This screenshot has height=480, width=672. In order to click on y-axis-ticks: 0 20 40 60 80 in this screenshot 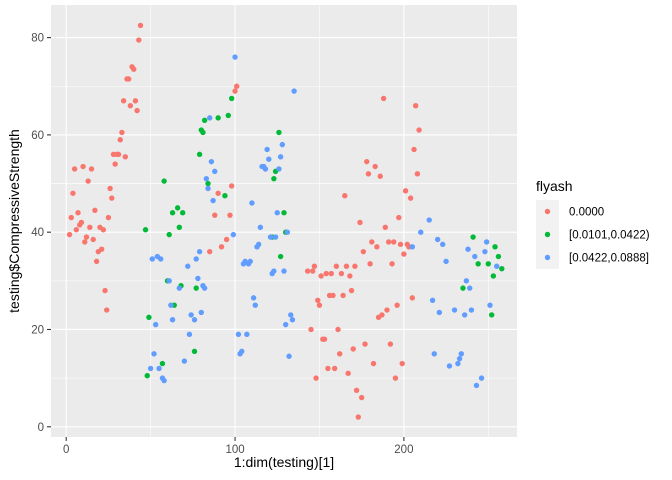, I will do `click(41, 233)`.